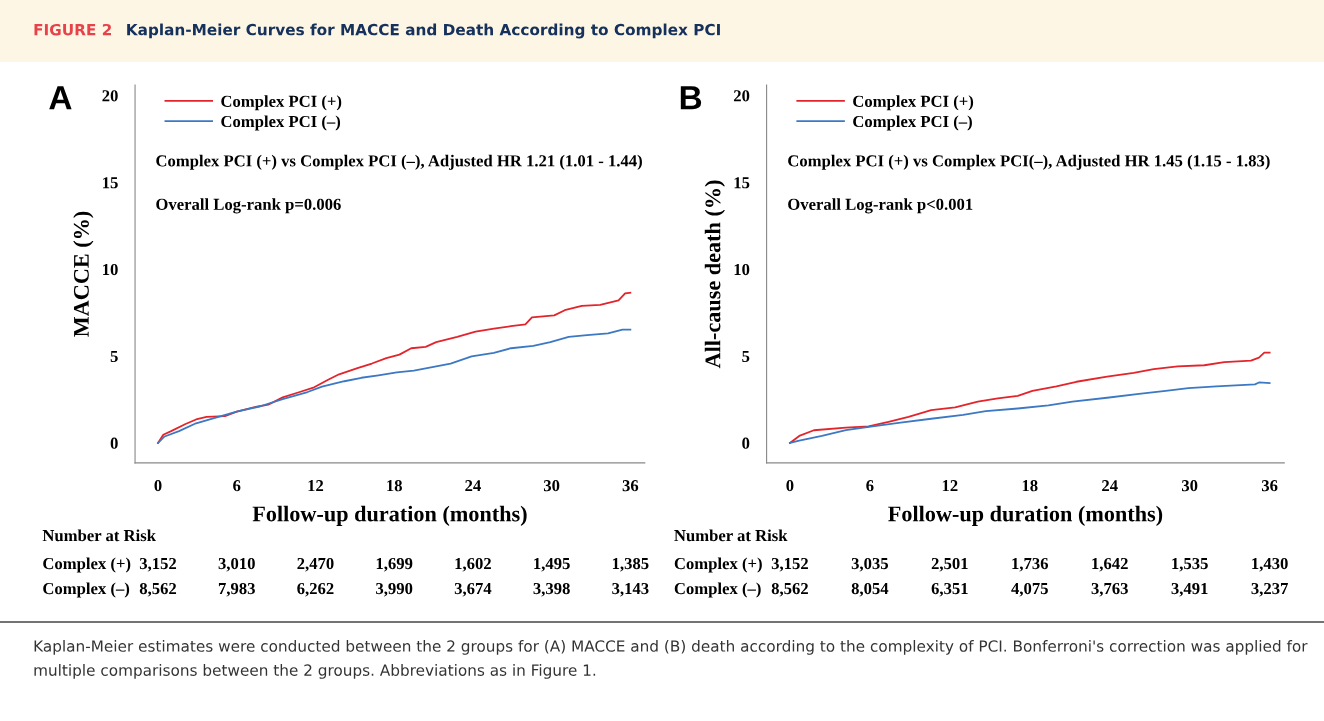 This screenshot has width=1324, height=721. I want to click on text: 3,237, so click(1269, 589).